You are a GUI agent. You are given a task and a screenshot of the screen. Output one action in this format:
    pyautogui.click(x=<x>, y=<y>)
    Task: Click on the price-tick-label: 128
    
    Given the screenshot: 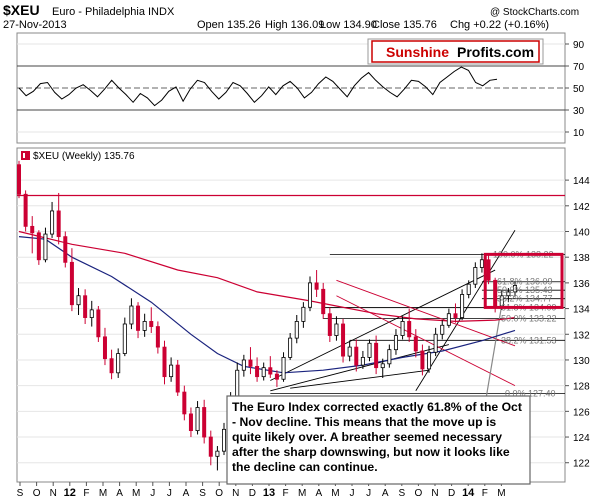 What is the action you would take?
    pyautogui.click(x=581, y=387)
    